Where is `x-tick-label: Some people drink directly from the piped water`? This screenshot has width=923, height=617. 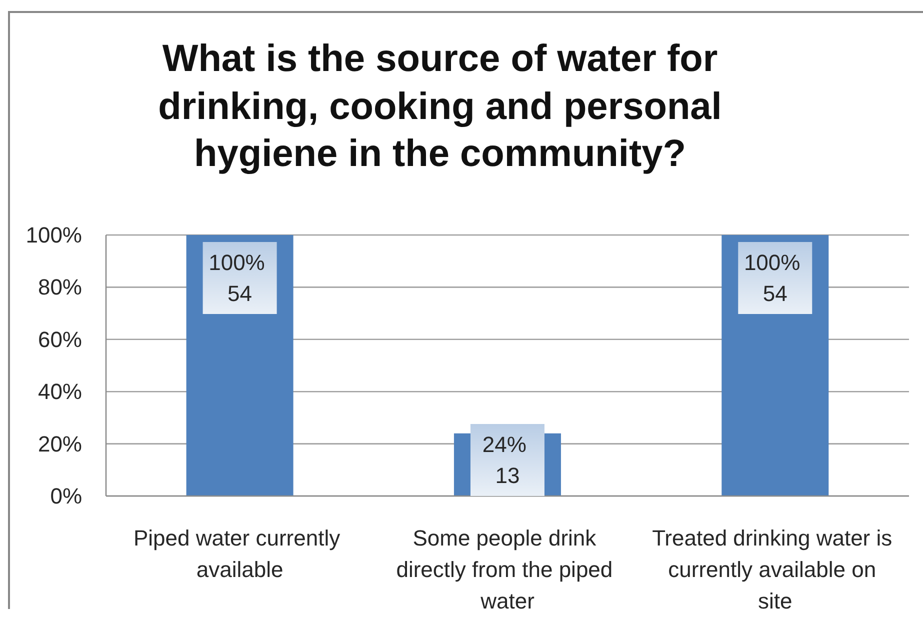 x-tick-label: Some people drink directly from the piped water is located at coordinates (507, 570).